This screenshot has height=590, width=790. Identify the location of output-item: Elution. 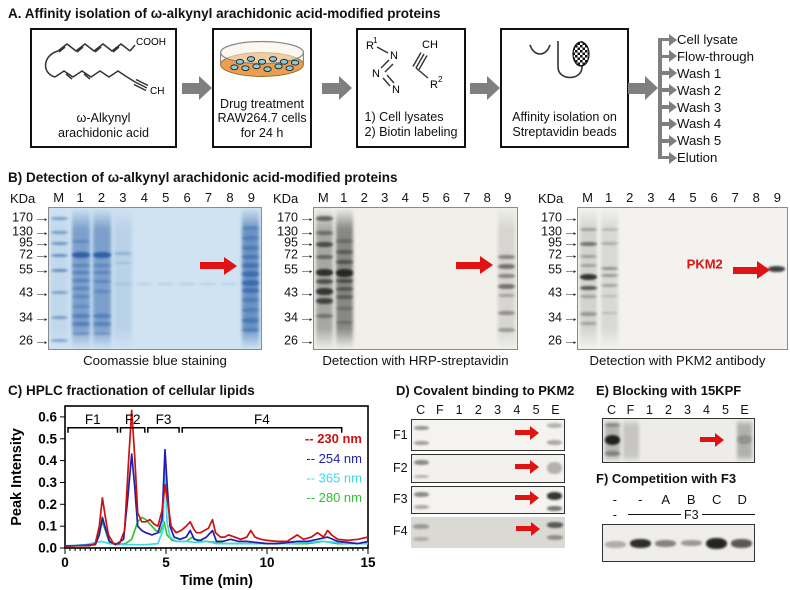
(706, 157).